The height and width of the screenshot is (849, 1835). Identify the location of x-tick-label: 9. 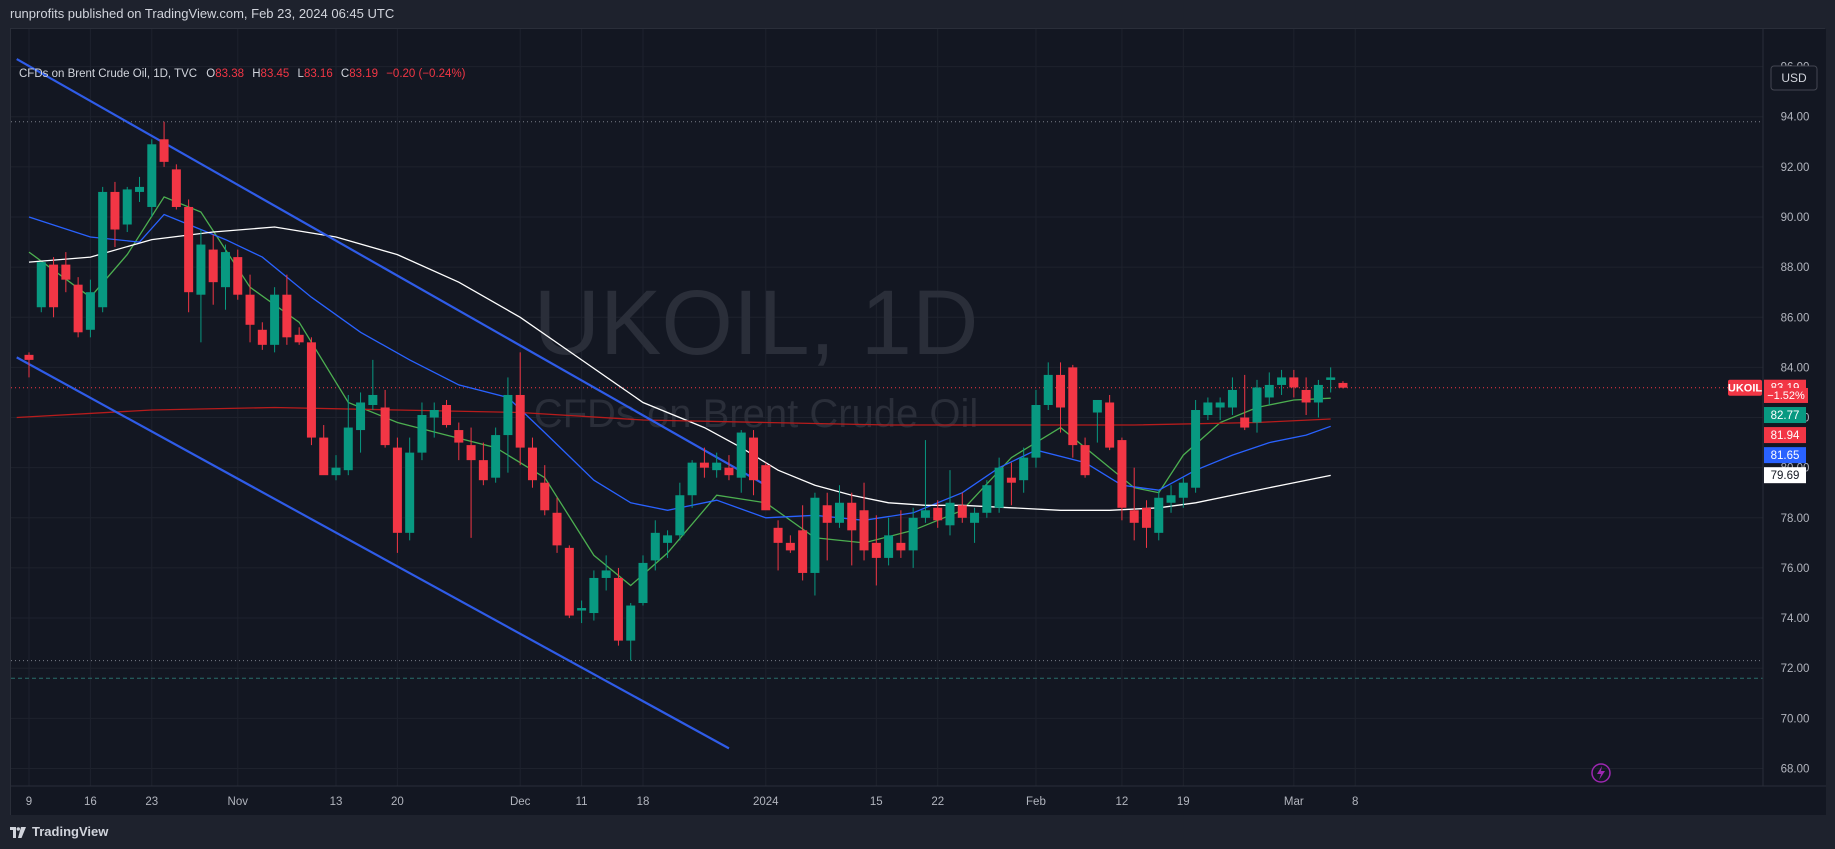
(29, 802).